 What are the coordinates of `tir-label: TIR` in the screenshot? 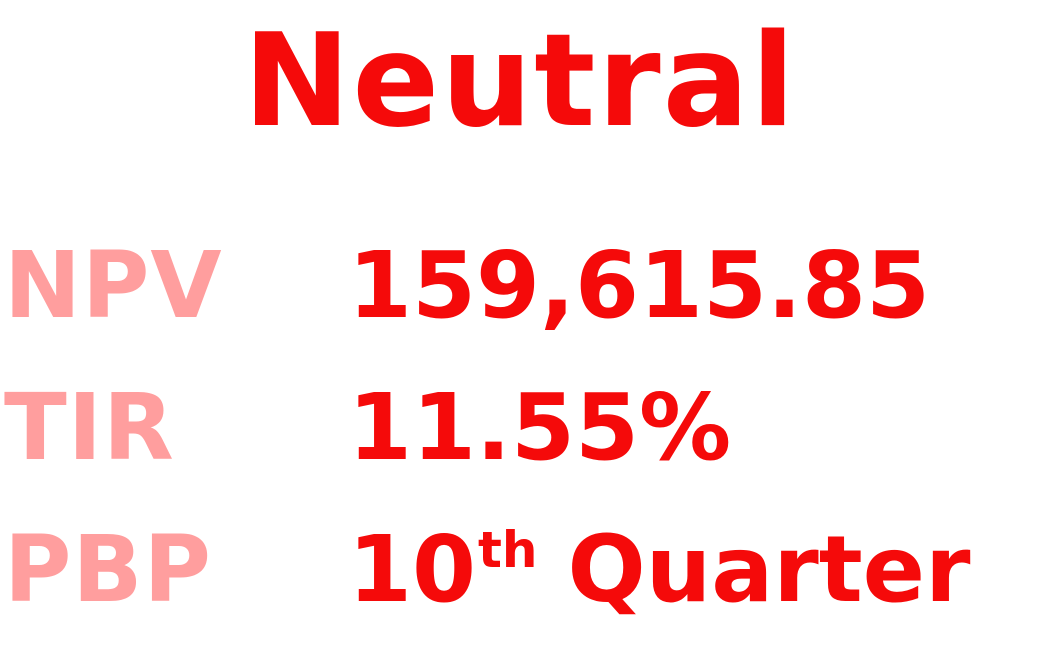 It's located at (89, 427).